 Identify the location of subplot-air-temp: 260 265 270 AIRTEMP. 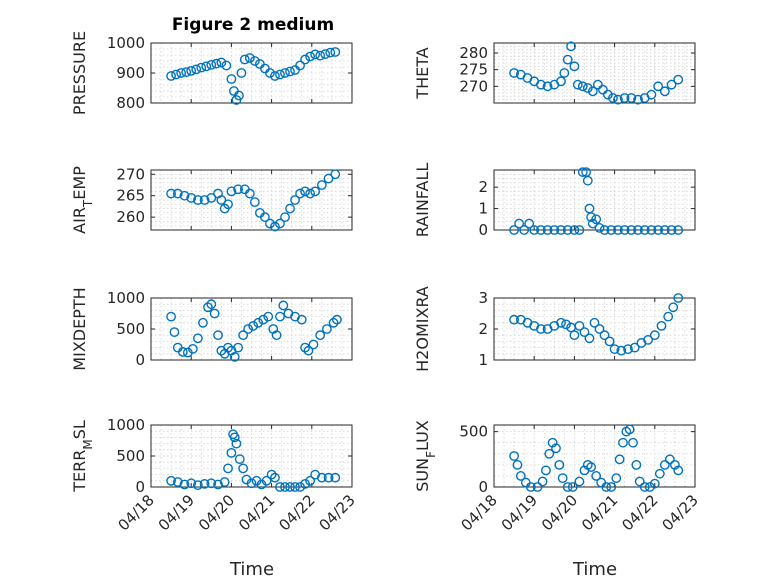
(211, 199).